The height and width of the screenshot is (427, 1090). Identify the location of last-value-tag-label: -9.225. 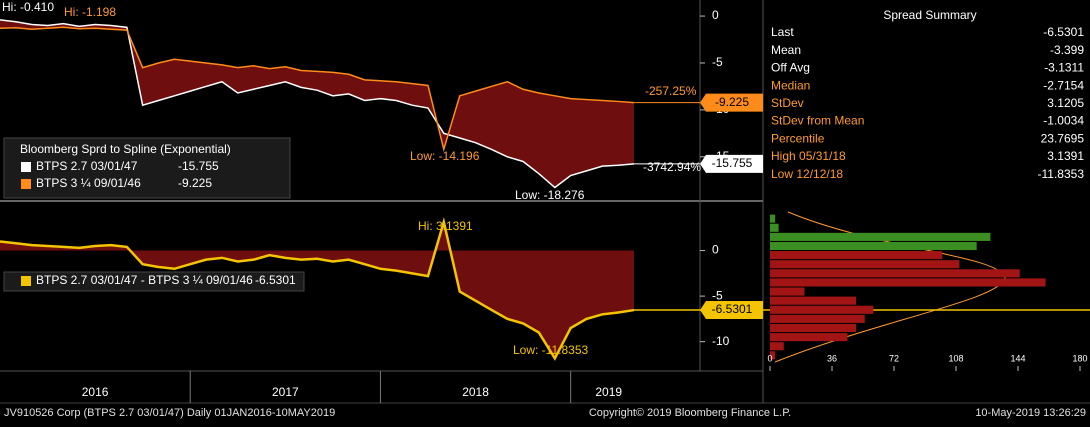
(732, 102).